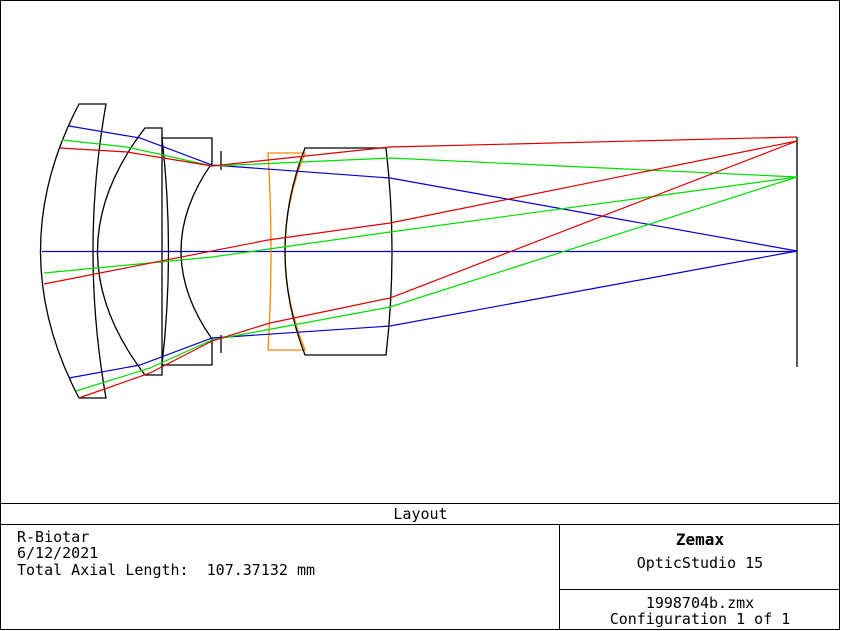  I want to click on layout-caption: Layout, so click(420, 514).